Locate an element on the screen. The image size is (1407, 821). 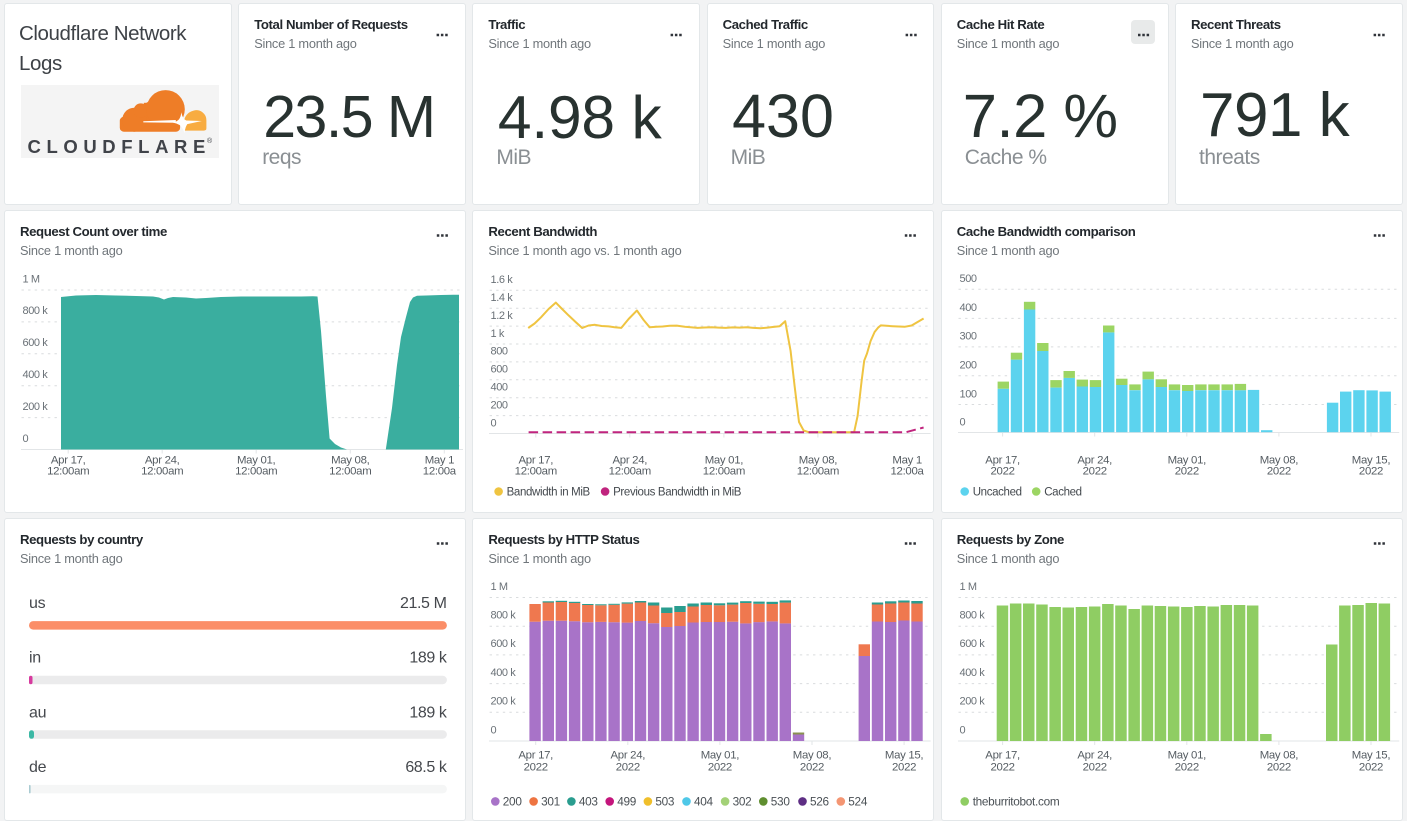
svg-text: 404 is located at coordinates (704, 802).